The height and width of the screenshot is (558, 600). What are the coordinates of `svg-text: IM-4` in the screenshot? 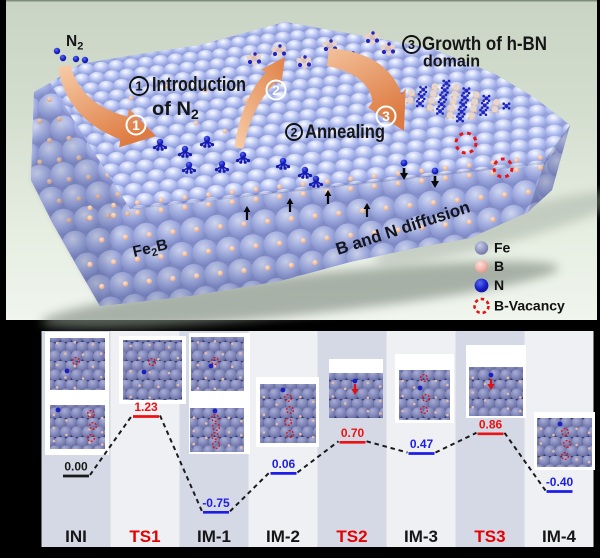 It's located at (559, 536).